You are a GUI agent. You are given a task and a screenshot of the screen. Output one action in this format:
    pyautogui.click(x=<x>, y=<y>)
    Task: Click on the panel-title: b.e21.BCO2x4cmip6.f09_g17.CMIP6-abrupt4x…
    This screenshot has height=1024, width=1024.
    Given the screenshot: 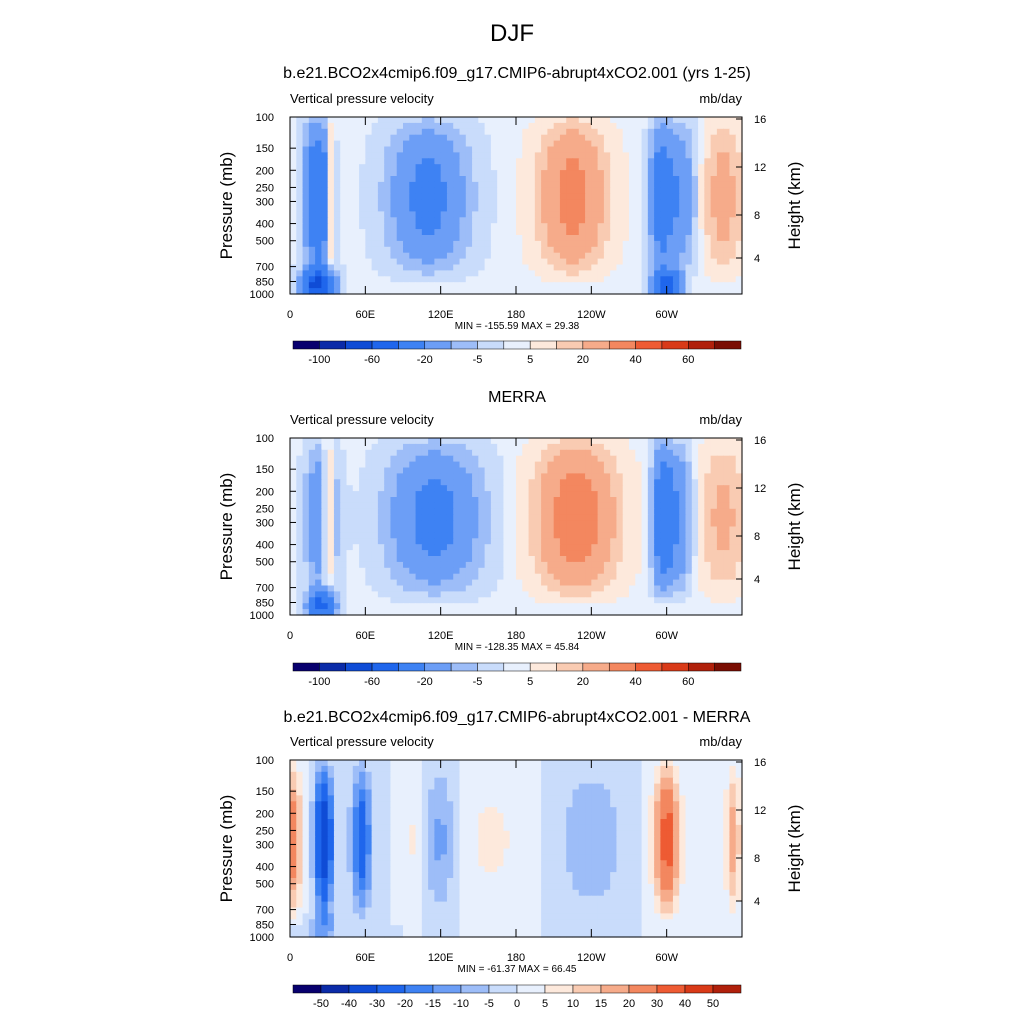 What is the action you would take?
    pyautogui.click(x=517, y=73)
    